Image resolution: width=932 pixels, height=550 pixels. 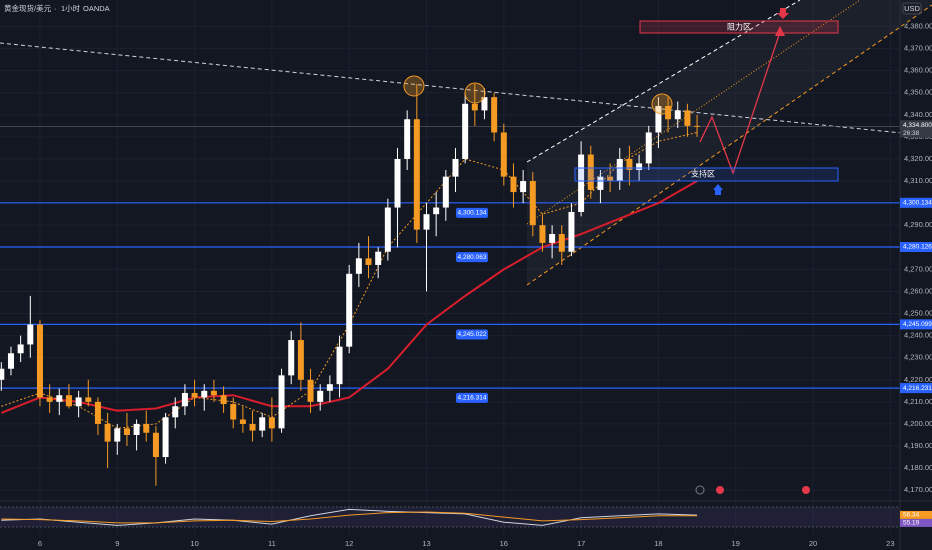 I want to click on y-tick-label: 4,170.000, so click(x=918, y=489).